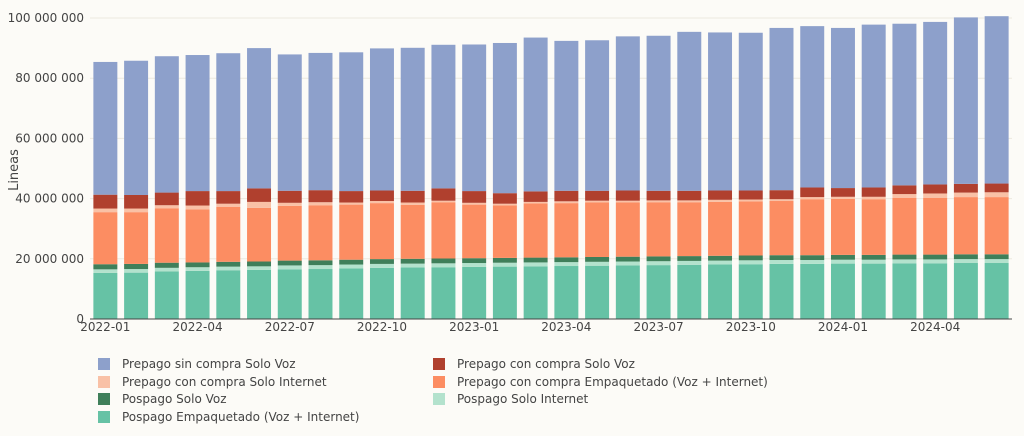 Image resolution: width=1024 pixels, height=436 pixels. I want to click on legend-item: Prepago con compra Solo Voz, so click(534, 364).